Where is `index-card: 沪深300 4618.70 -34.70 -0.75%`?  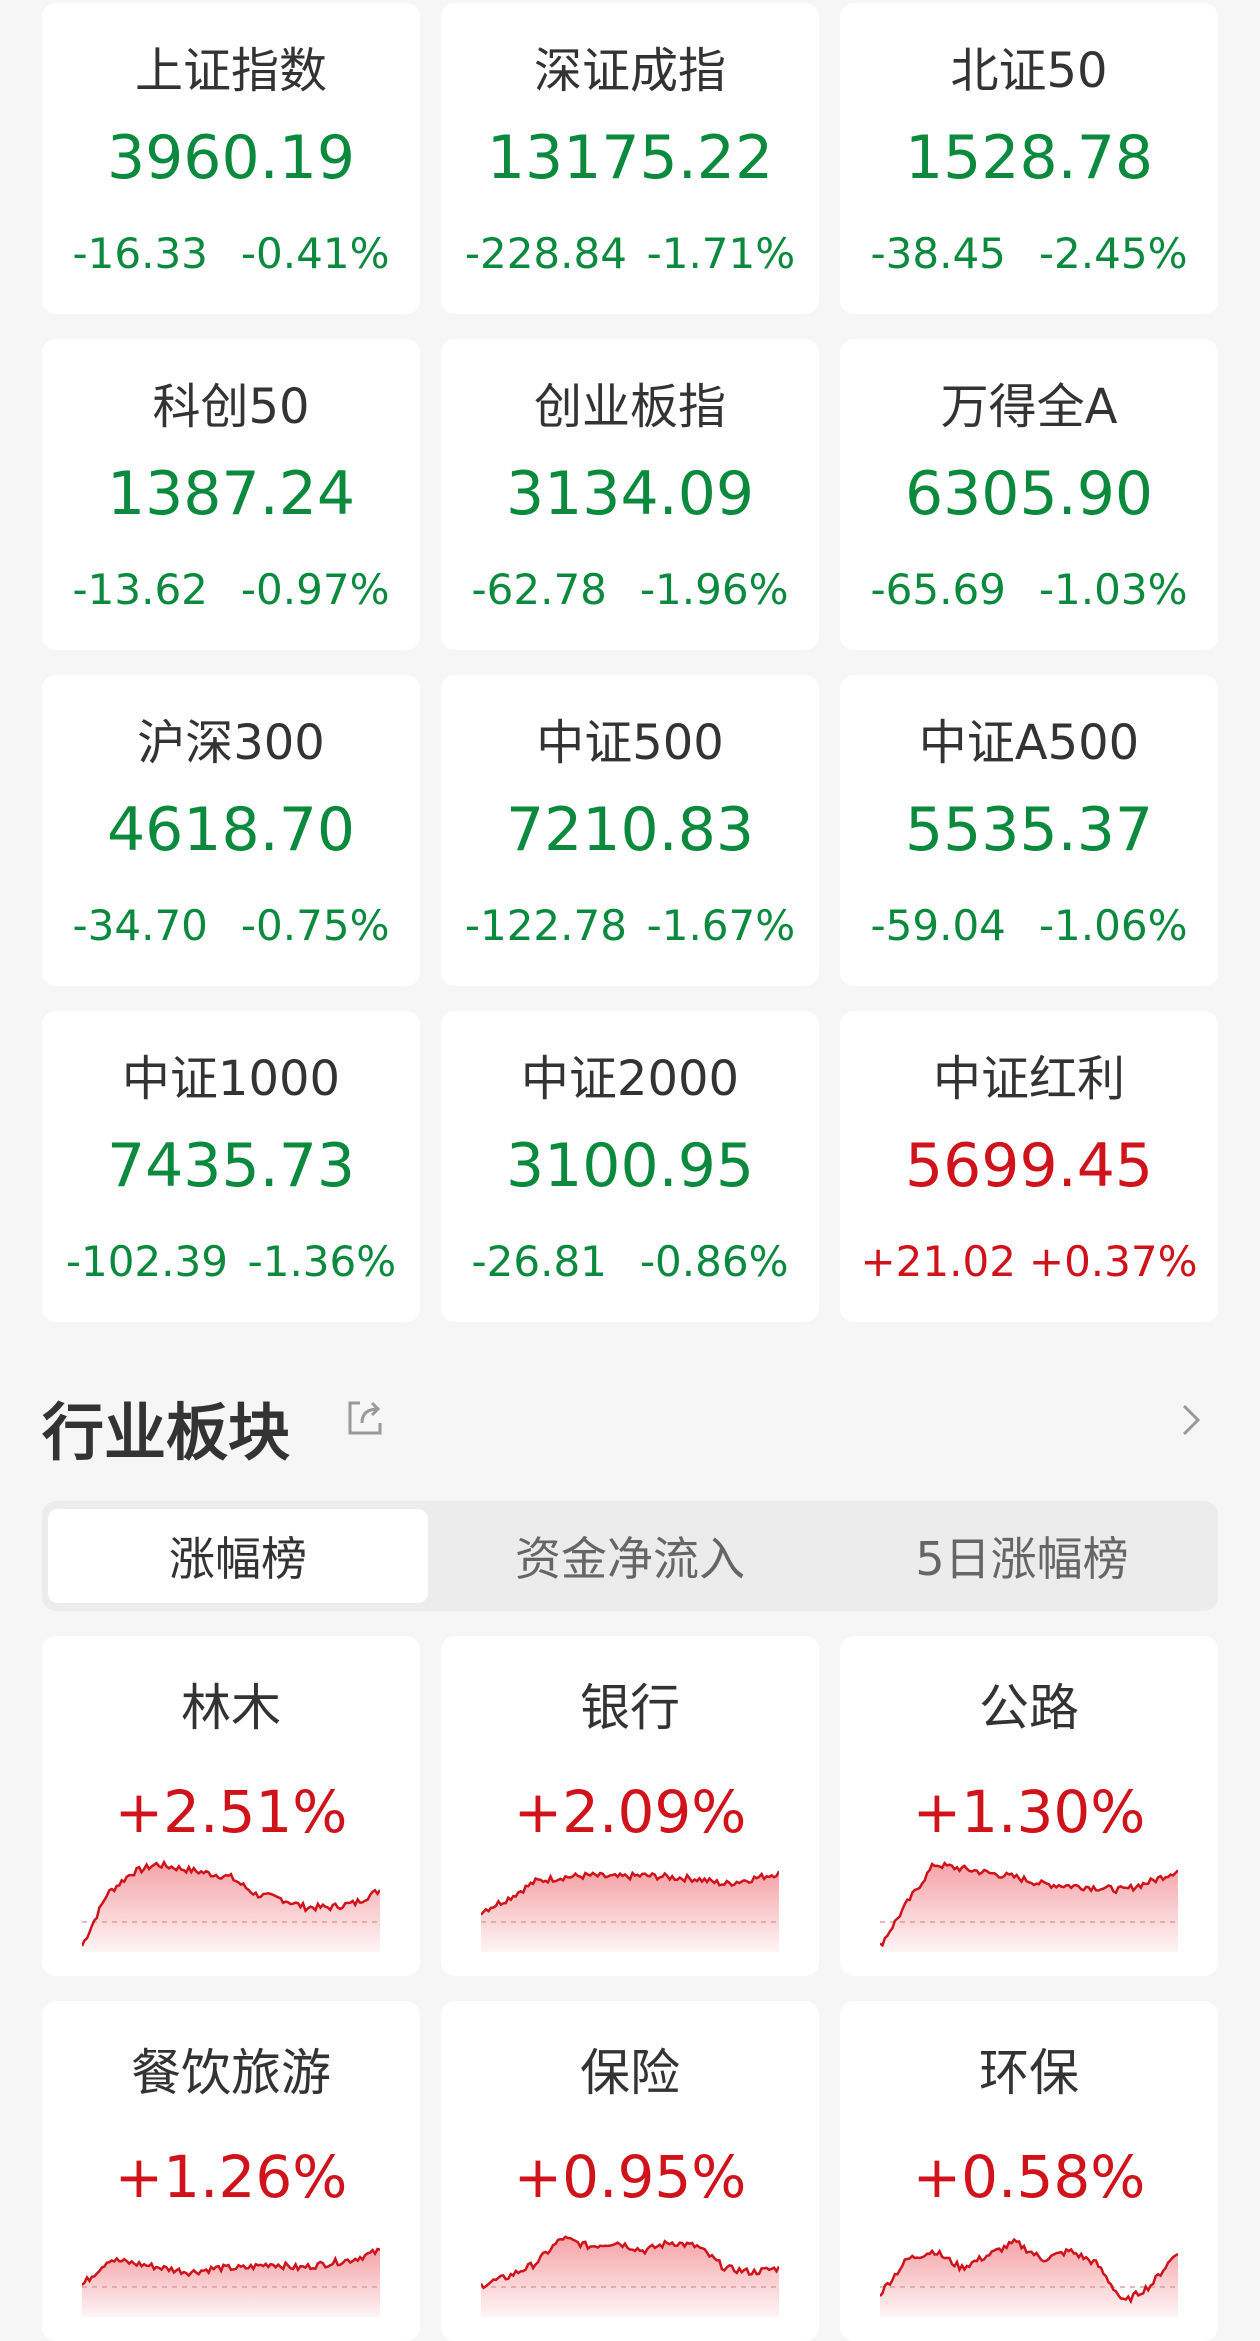 index-card: 沪深300 4618.70 -34.70 -0.75% is located at coordinates (231, 830).